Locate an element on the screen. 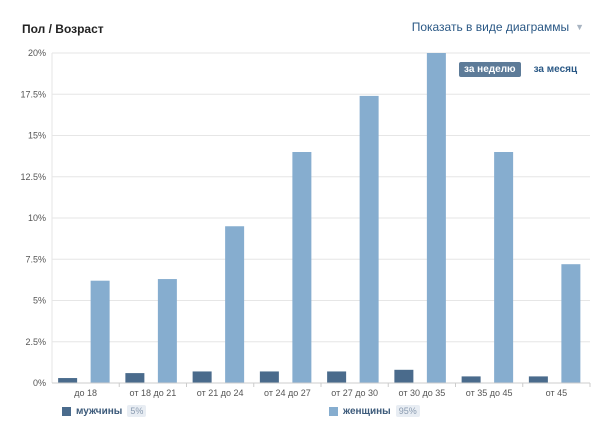 The width and height of the screenshot is (604, 430). y-tick-label: 5% is located at coordinates (39, 301).